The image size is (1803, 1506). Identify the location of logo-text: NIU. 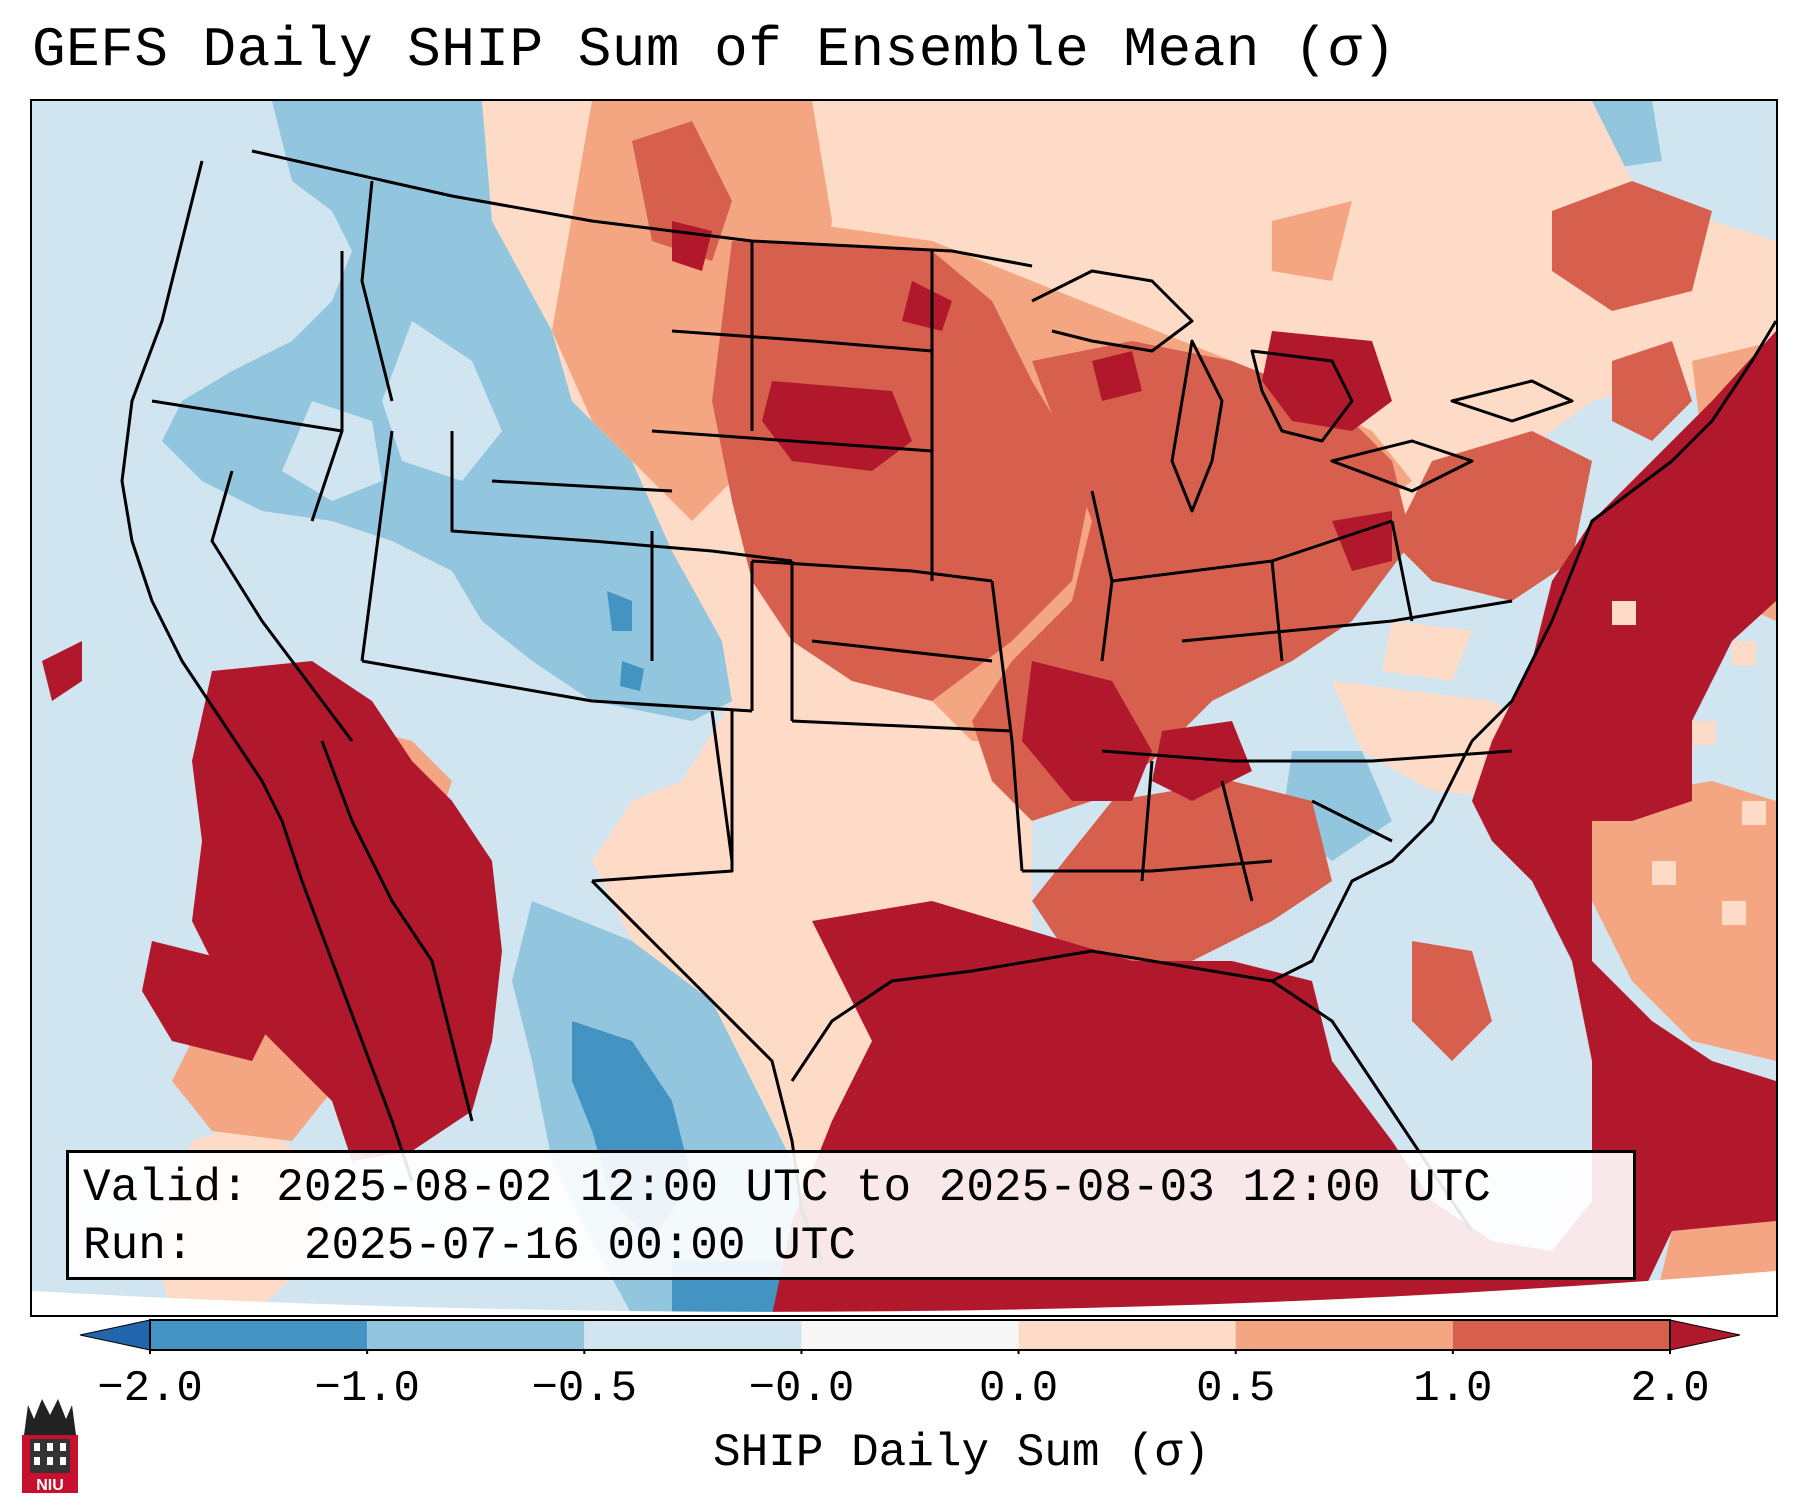
(50, 1485).